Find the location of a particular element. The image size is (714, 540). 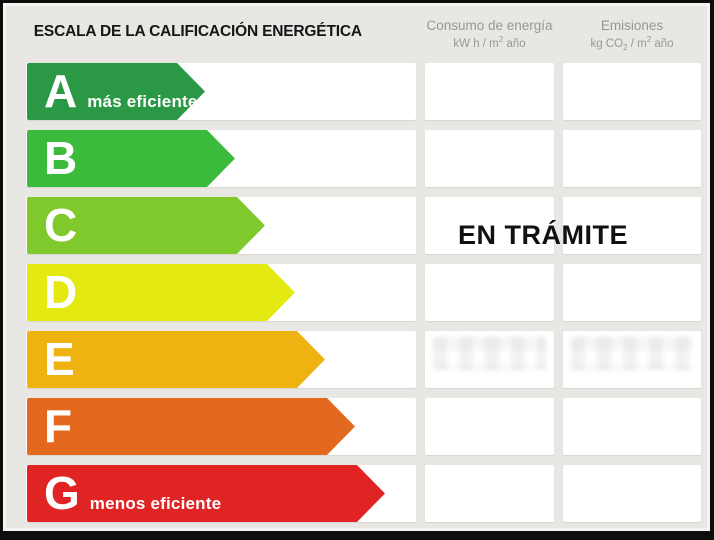

rating-note-A: más eficiente is located at coordinates (142, 101).